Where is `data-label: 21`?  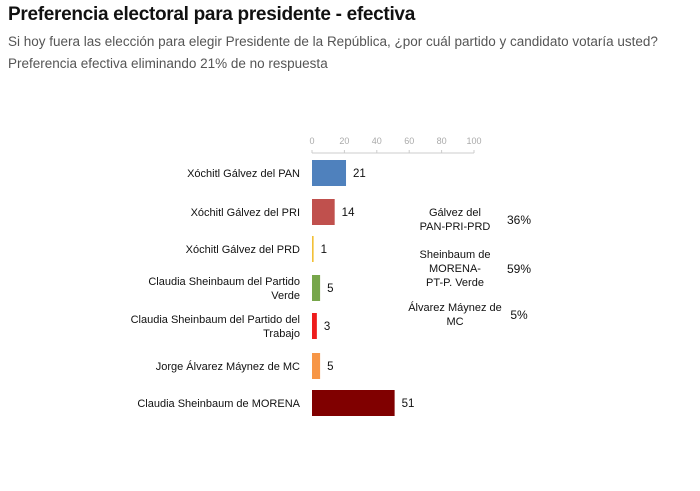 data-label: 21 is located at coordinates (359, 174).